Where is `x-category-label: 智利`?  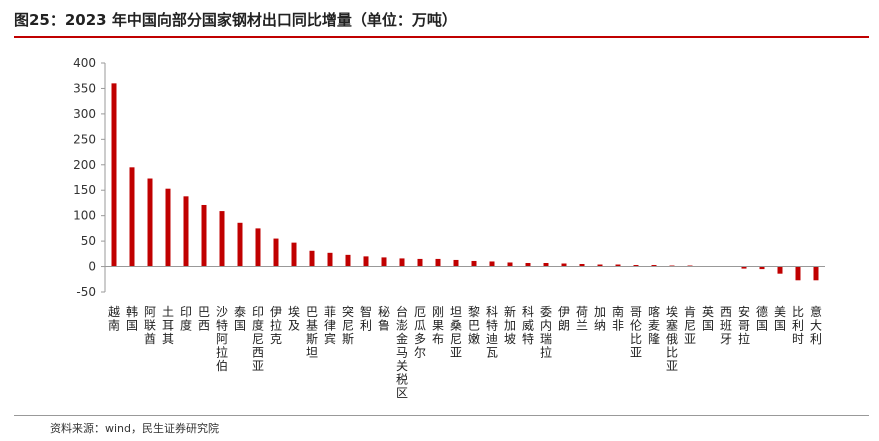
x-category-label: 智利 is located at coordinates (366, 318).